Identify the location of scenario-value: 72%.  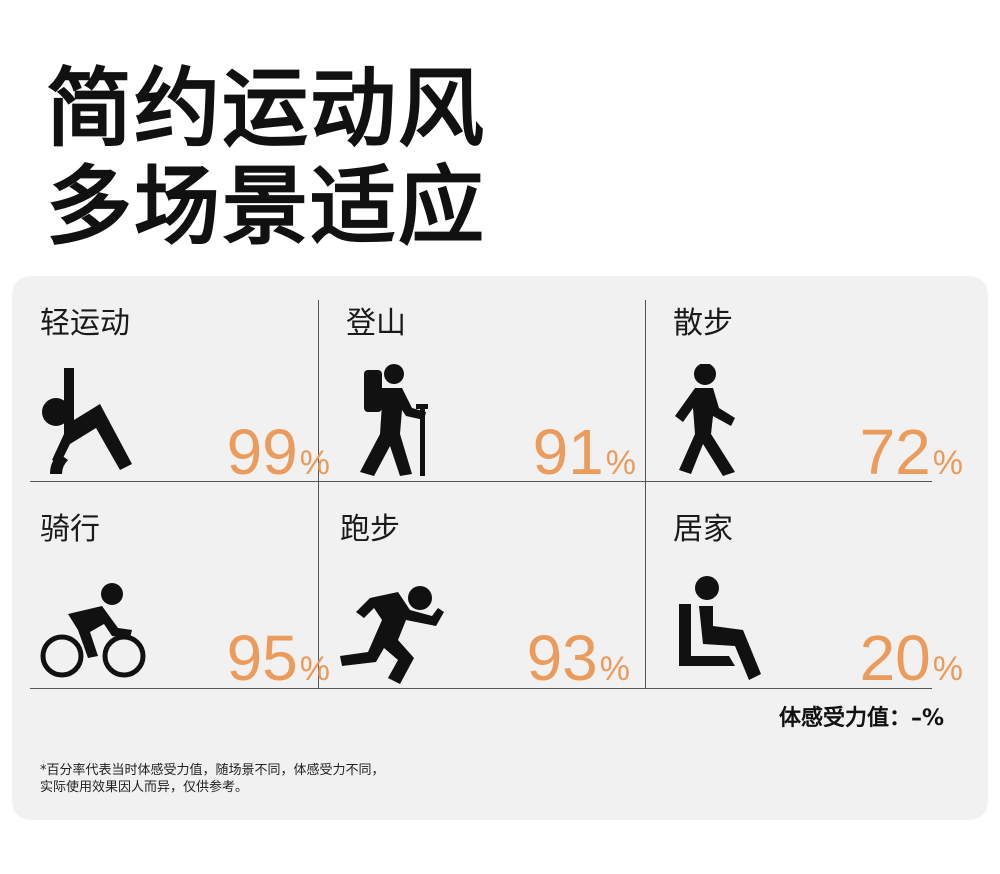
(911, 452).